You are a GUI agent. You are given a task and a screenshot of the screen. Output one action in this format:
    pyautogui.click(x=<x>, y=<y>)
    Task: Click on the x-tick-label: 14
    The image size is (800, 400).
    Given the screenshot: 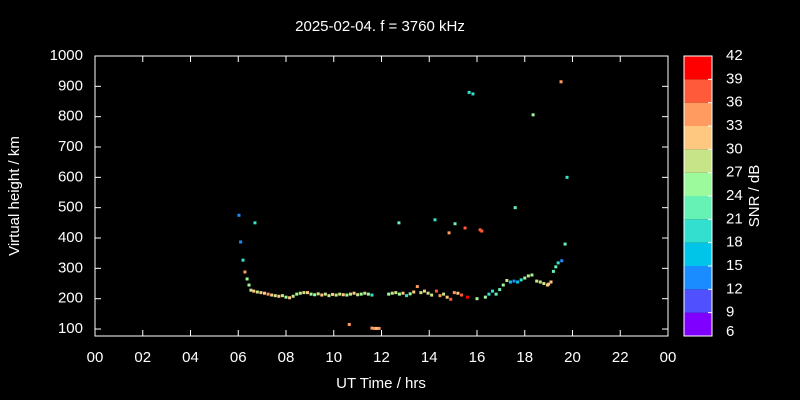 What is the action you would take?
    pyautogui.click(x=429, y=357)
    